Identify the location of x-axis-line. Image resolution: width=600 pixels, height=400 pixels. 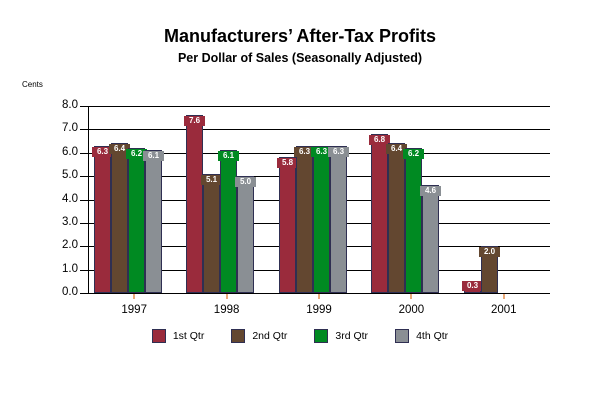
(319, 293).